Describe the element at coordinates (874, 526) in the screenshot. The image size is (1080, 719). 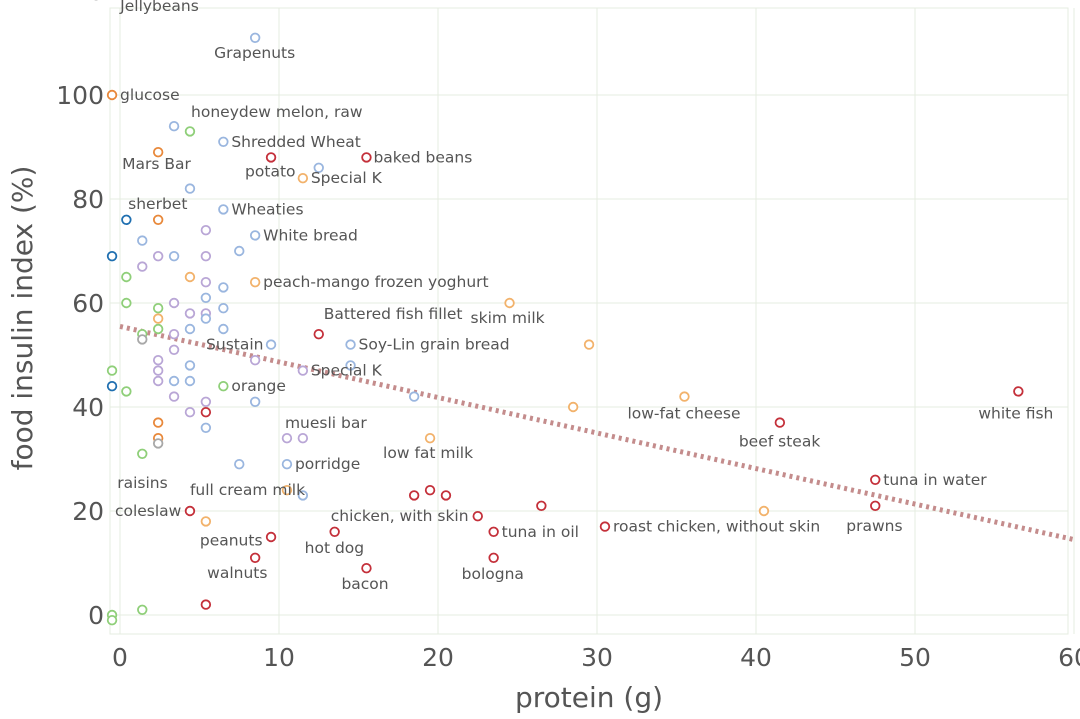
I see `point-label: prawns` at that location.